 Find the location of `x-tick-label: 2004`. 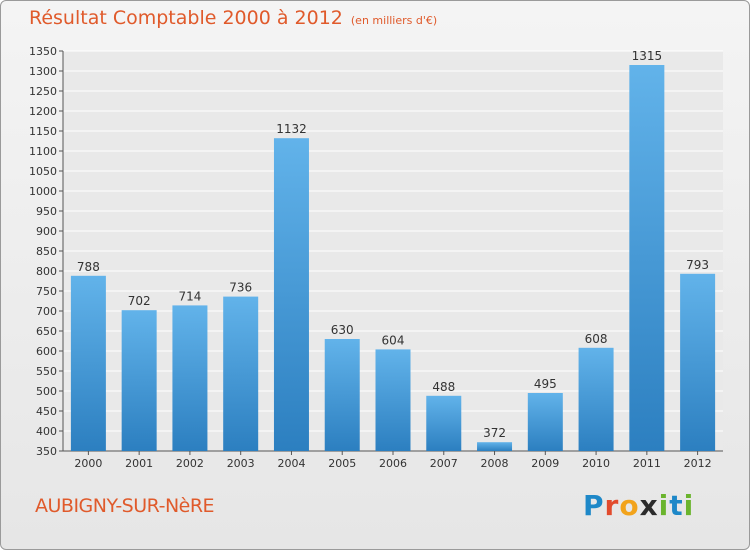

x-tick-label: 2004 is located at coordinates (291, 463).